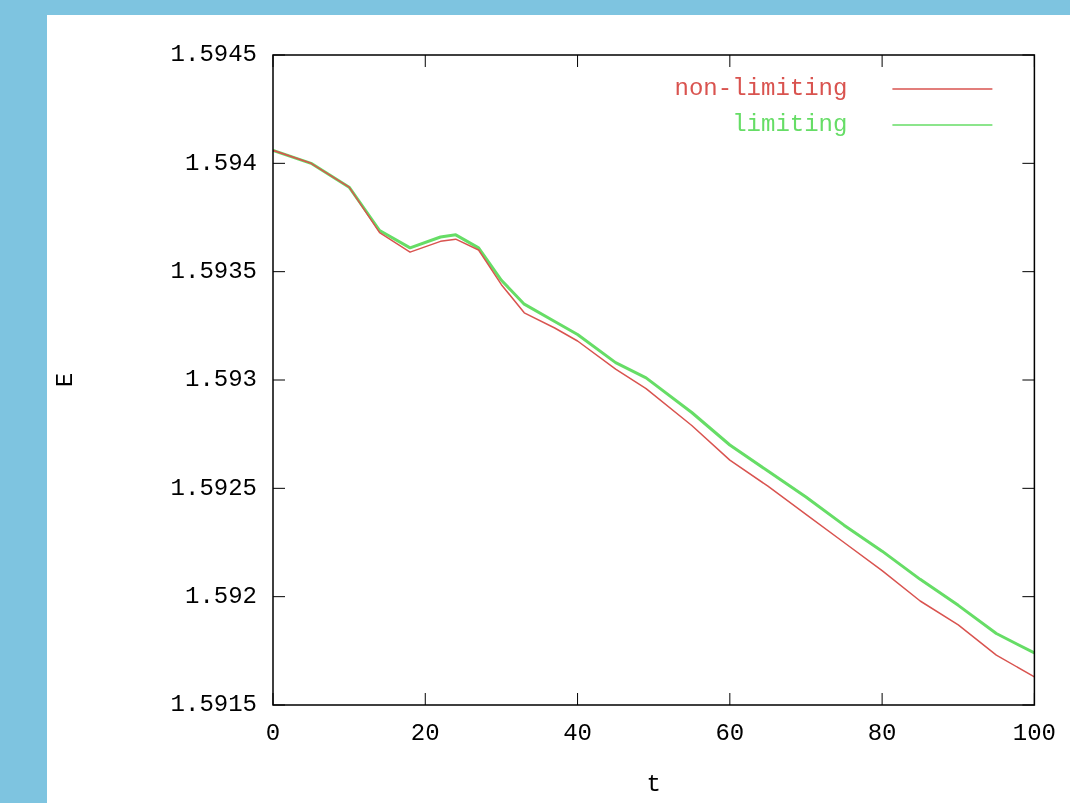 The width and height of the screenshot is (1070, 803). Describe the element at coordinates (213, 488) in the screenshot. I see `y-tick-label: 1.5925` at that location.